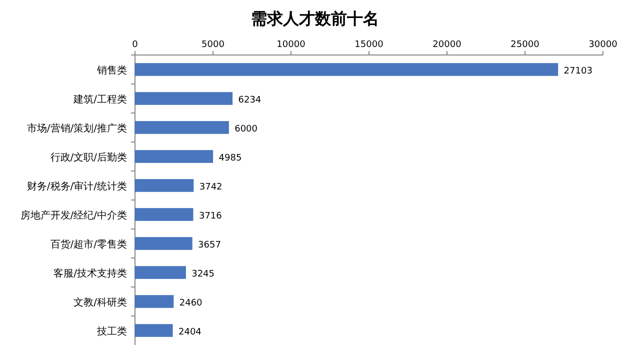 This screenshot has width=630, height=356. Describe the element at coordinates (246, 129) in the screenshot. I see `data-label: 6000` at that location.